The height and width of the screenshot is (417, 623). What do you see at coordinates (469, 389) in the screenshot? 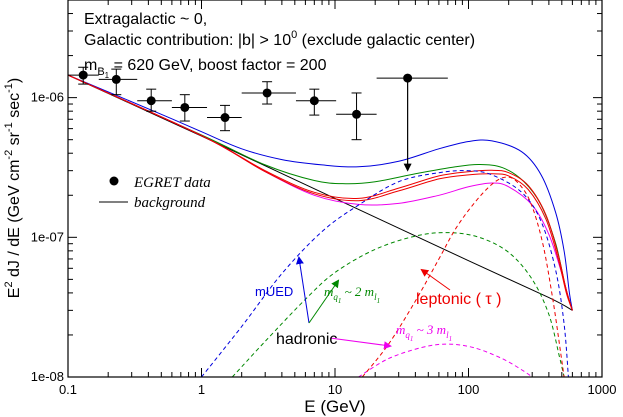
I see `x-tick-label: 100` at bounding box center [469, 389].